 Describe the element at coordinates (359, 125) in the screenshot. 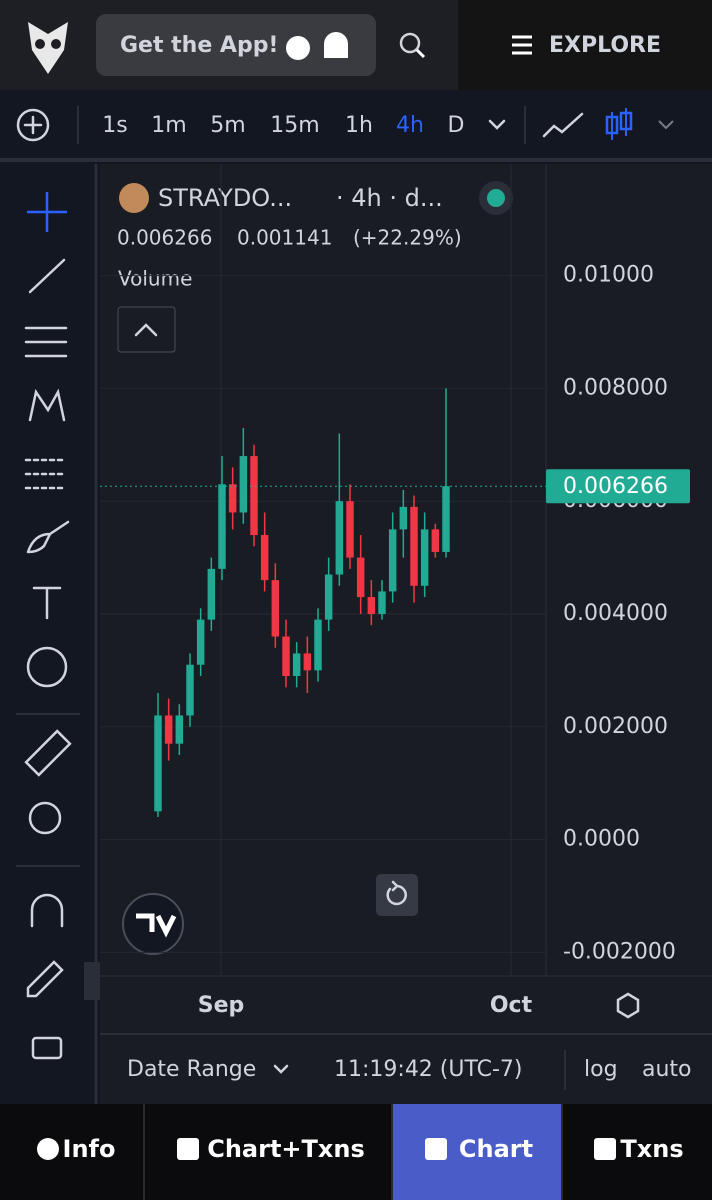

I see `interval: 1h` at that location.